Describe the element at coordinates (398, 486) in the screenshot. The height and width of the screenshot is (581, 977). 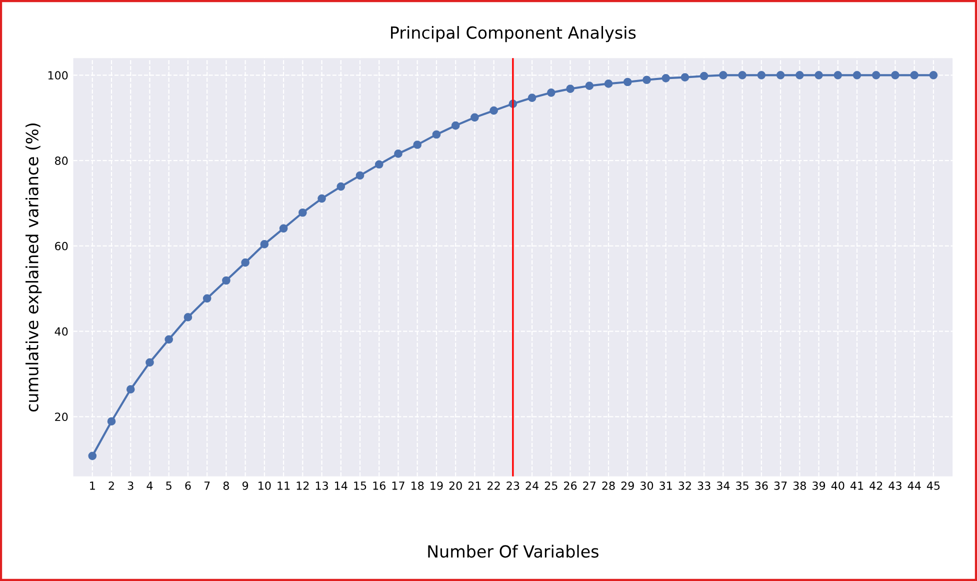
I see `x-tick-label: 17` at that location.